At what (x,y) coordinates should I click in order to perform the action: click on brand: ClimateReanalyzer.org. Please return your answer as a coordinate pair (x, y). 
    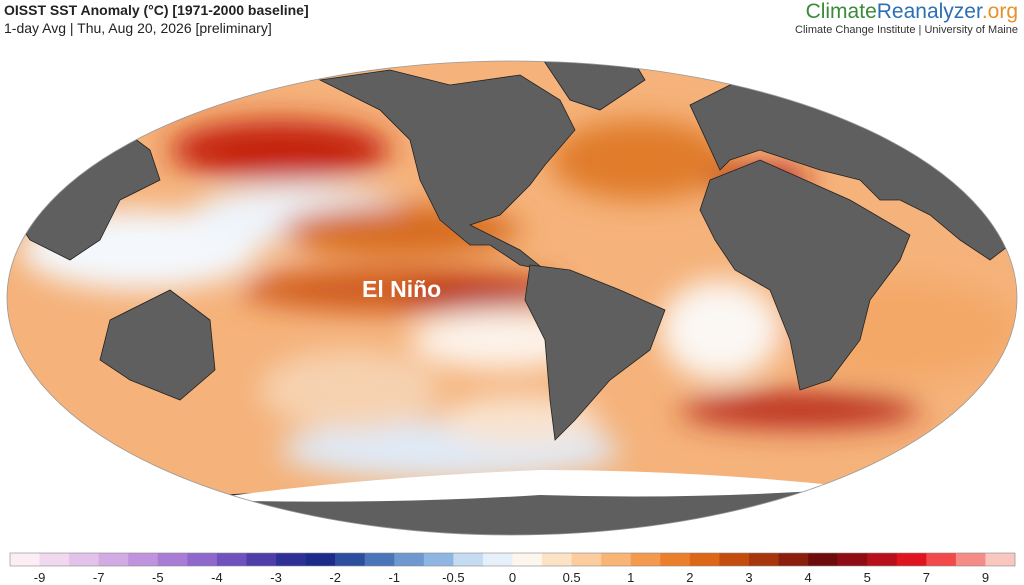
    Looking at the image, I should click on (912, 12).